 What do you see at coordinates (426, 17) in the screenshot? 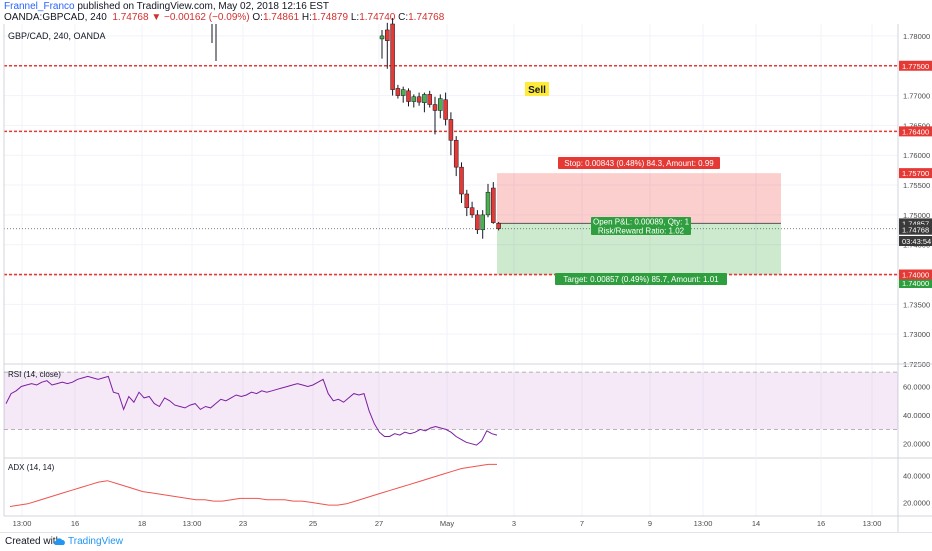
I see `close-value: 1.74768` at bounding box center [426, 17].